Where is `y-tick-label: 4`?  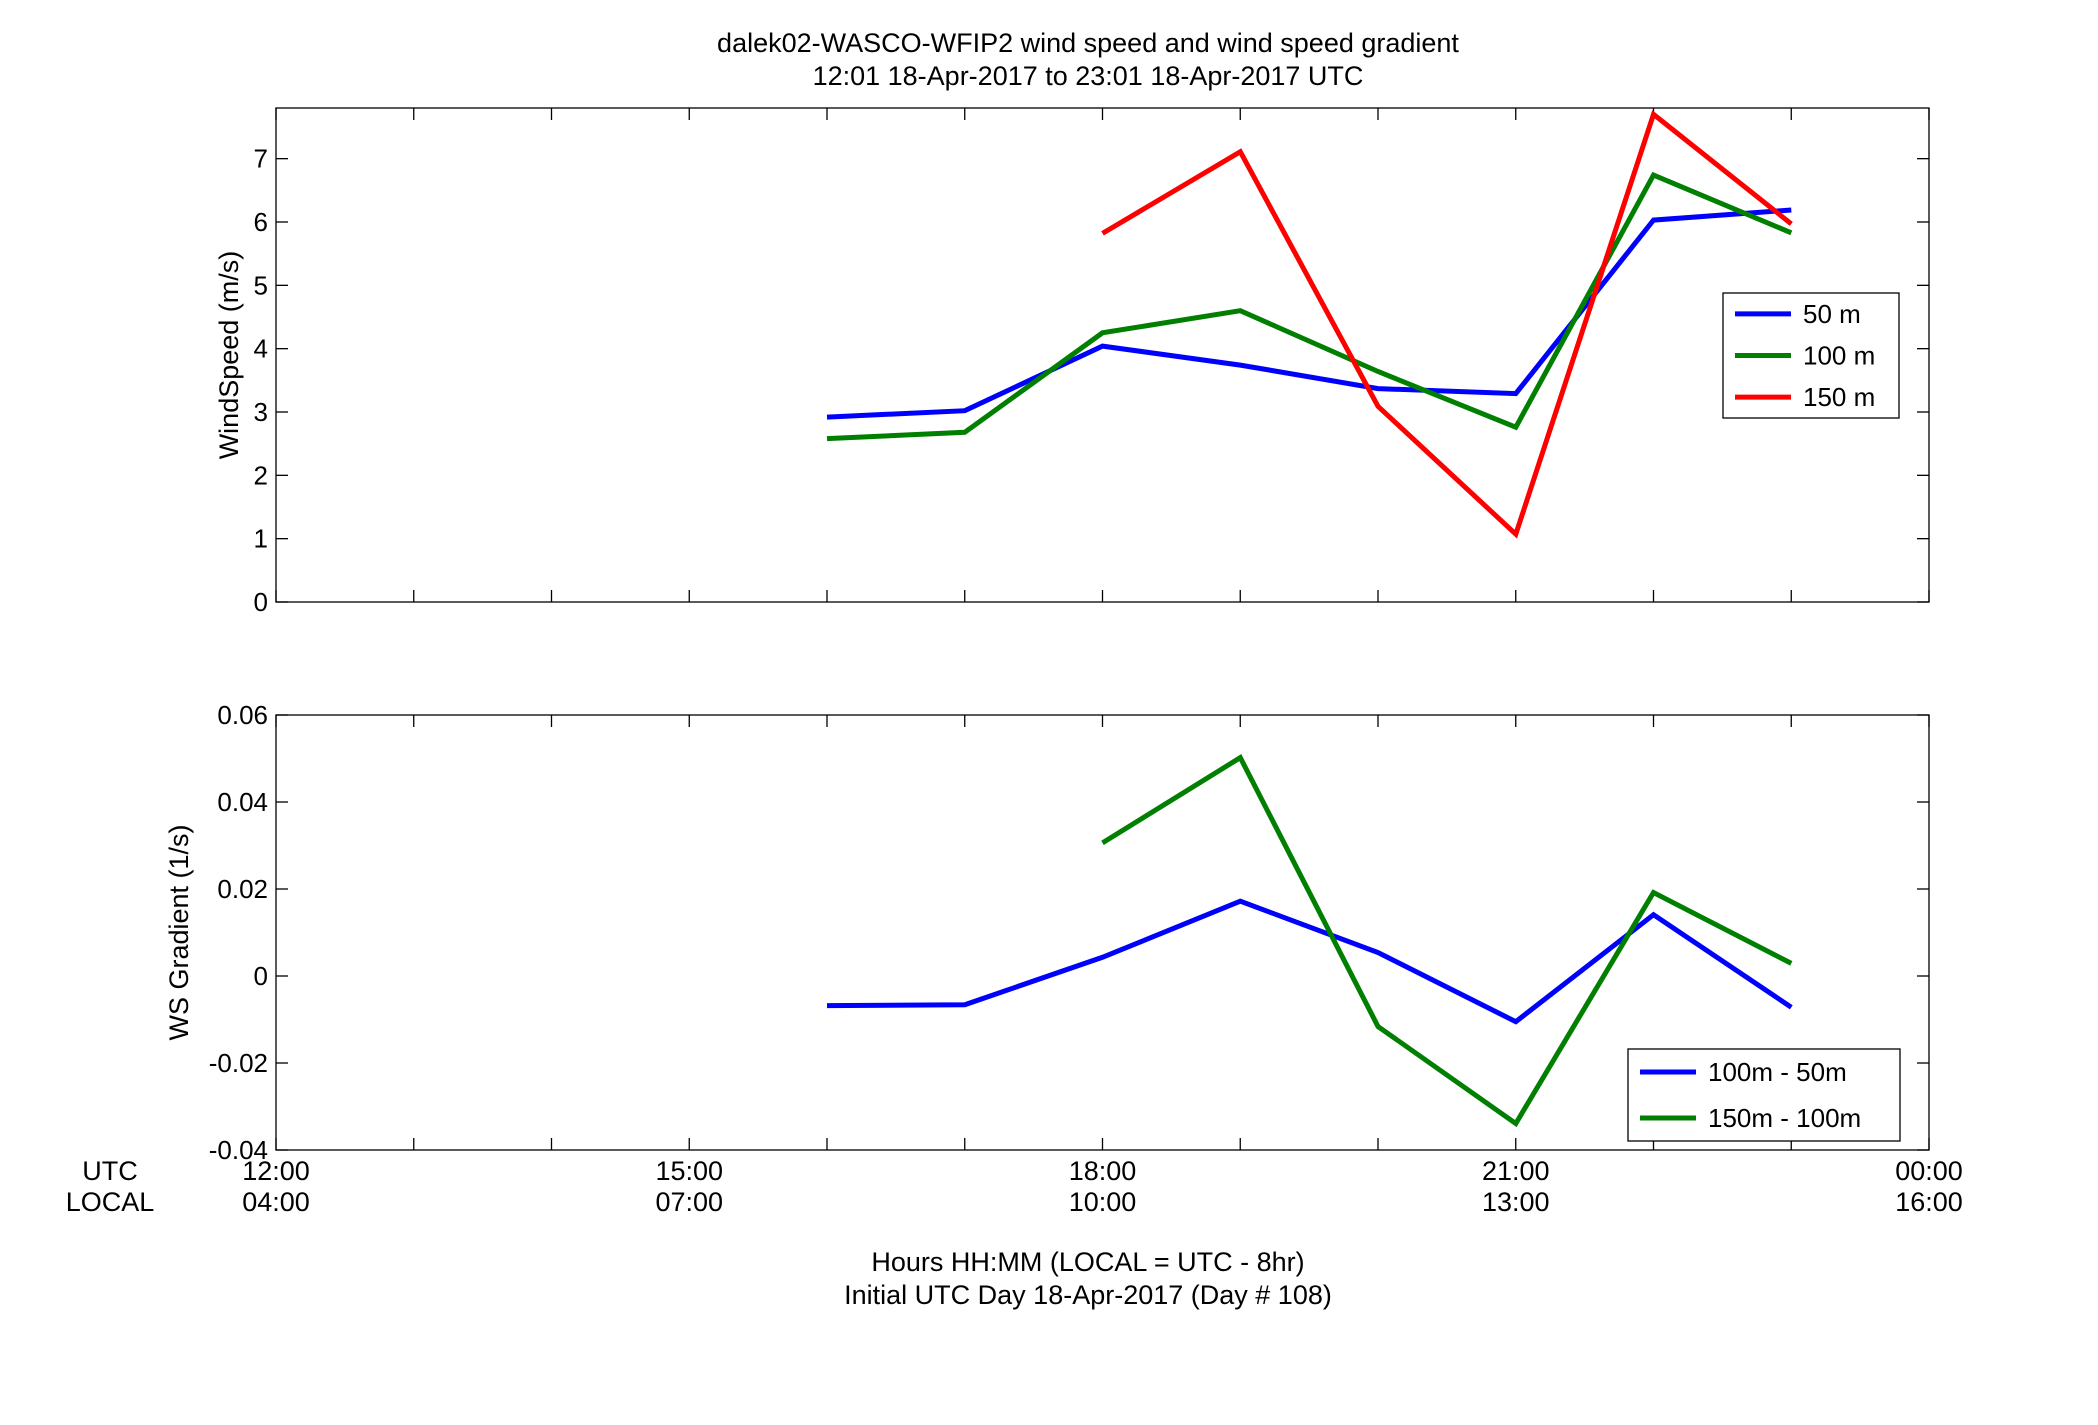 y-tick-label: 4 is located at coordinates (261, 349).